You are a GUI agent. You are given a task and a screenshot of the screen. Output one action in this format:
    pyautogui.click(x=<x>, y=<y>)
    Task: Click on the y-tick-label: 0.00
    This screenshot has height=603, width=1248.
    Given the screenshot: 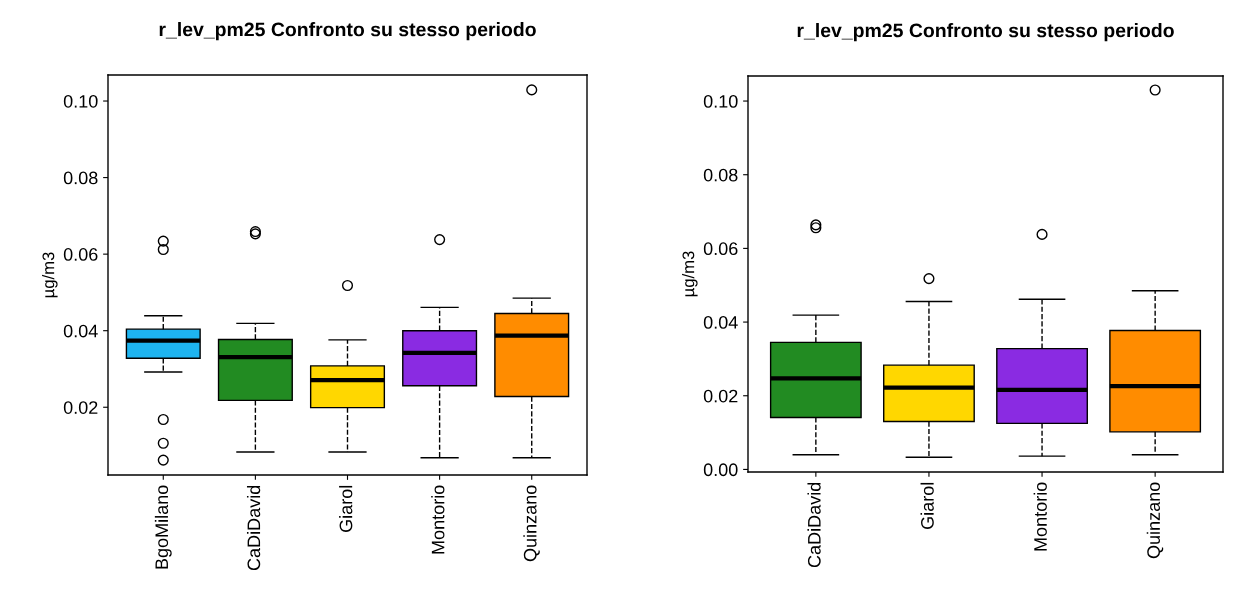 What is the action you would take?
    pyautogui.click(x=720, y=470)
    